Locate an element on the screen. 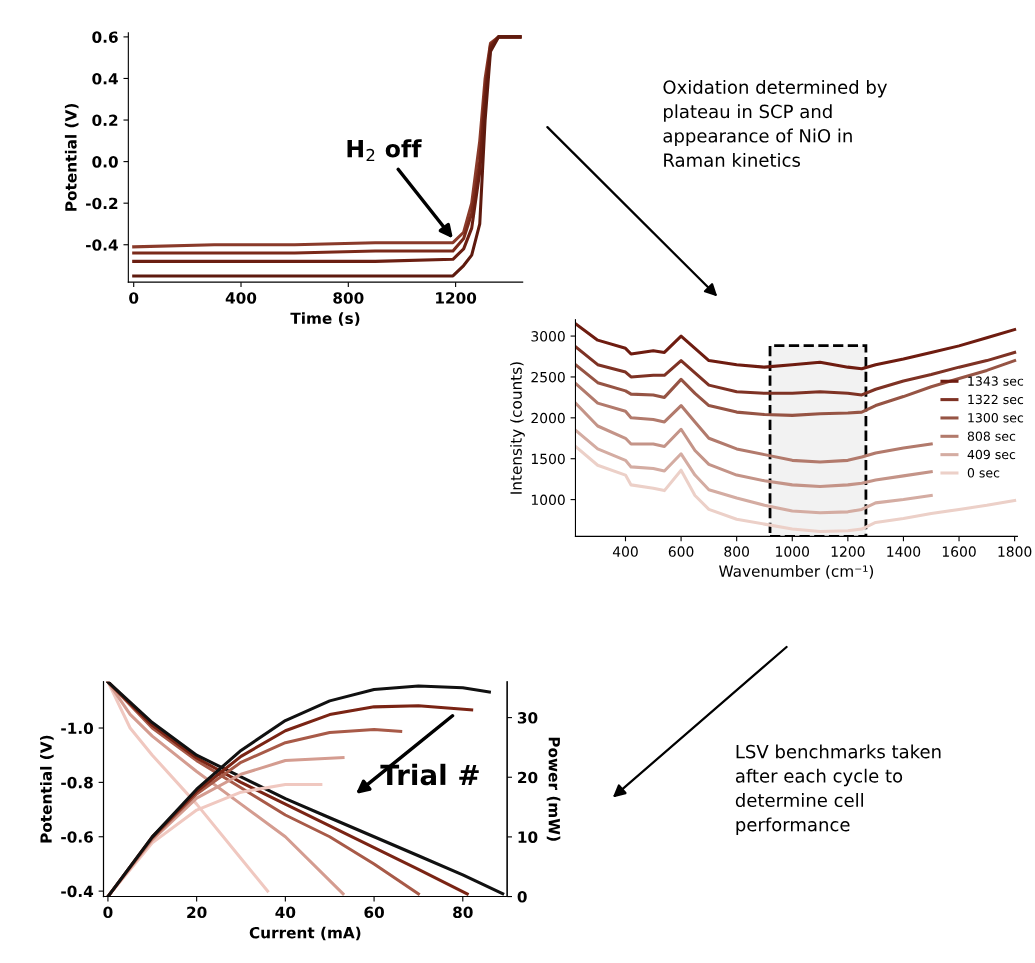  x-tick-label: 40 is located at coordinates (285, 912).